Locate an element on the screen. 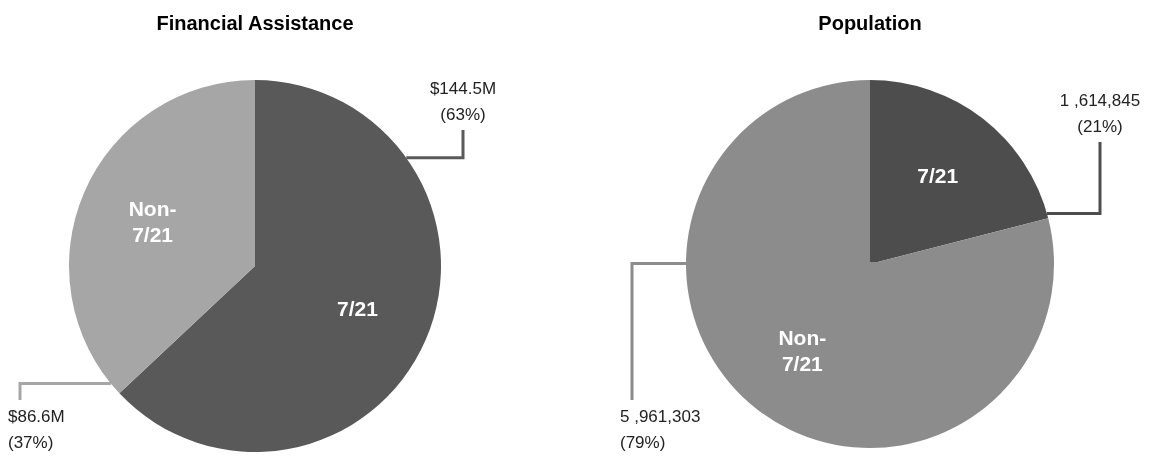 The image size is (1151, 460). data-label: 1 ,614,845 (21%) is located at coordinates (1100, 113).